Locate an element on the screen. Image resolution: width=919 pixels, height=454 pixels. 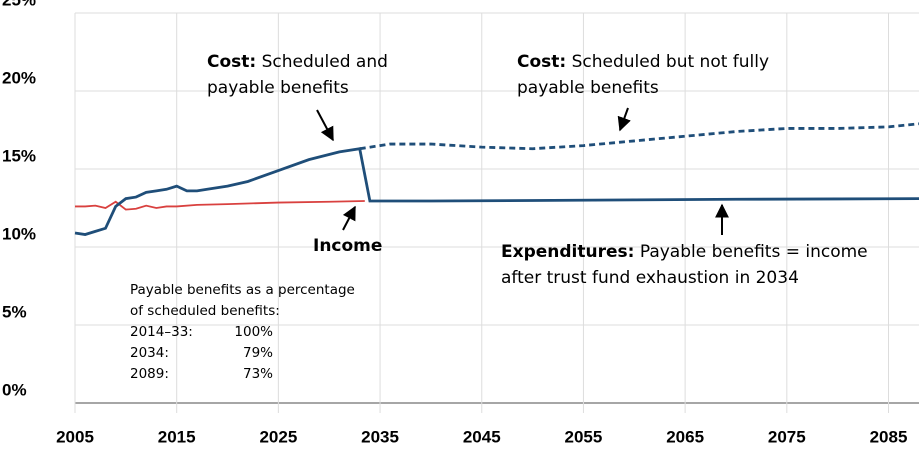
annotation: Income is located at coordinates (347, 246).